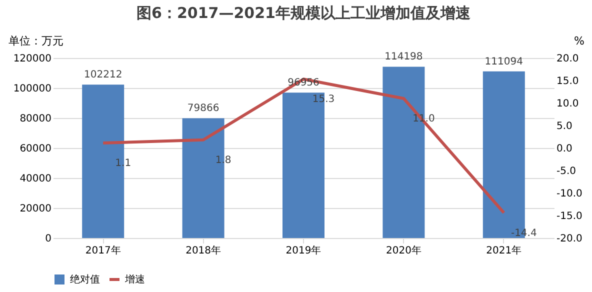  I want to click on y-tick-label: 60000, so click(36, 149).